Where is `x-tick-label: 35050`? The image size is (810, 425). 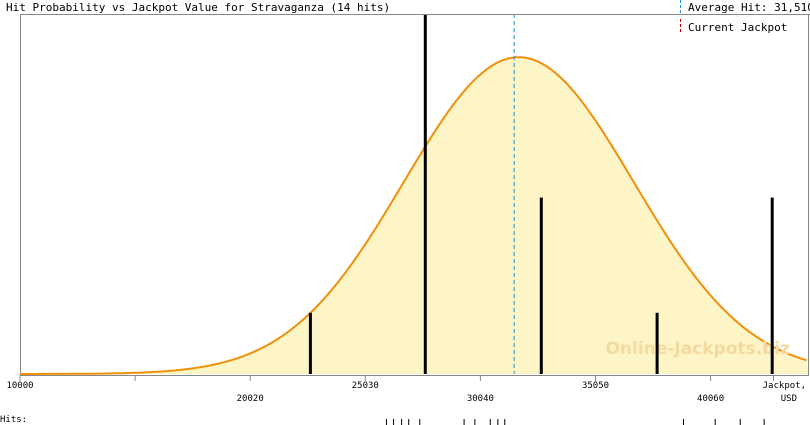 x-tick-label: 35050 is located at coordinates (595, 386).